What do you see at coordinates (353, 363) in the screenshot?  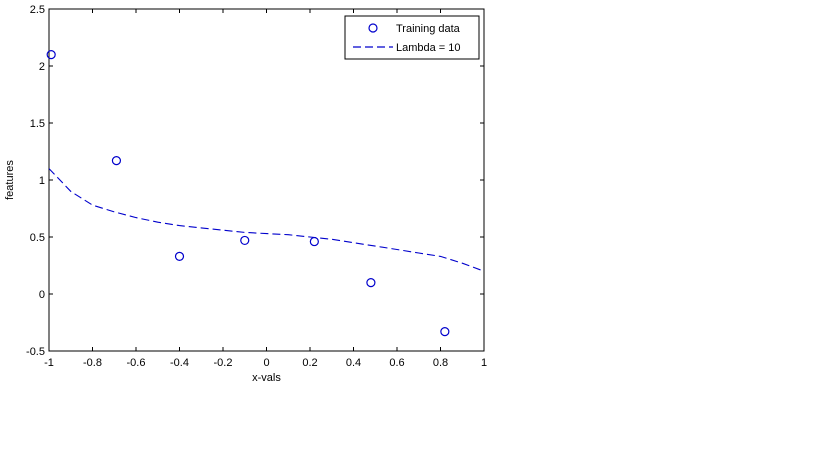 I see `x-tick-label: 0.4` at bounding box center [353, 363].